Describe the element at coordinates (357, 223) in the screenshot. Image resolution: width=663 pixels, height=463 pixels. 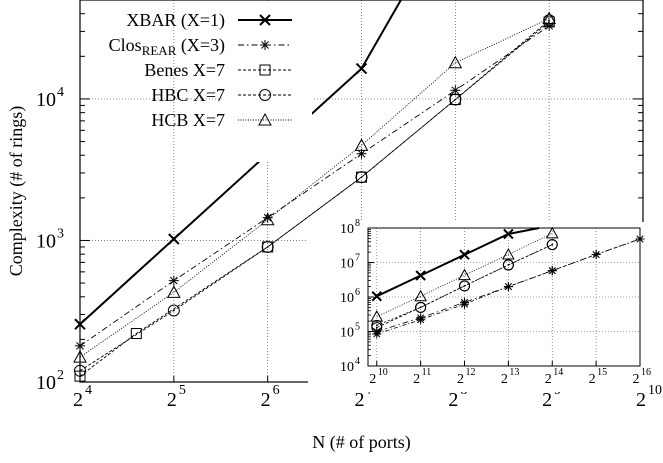
I see `inset-y-tick-exponent: 8` at that location.